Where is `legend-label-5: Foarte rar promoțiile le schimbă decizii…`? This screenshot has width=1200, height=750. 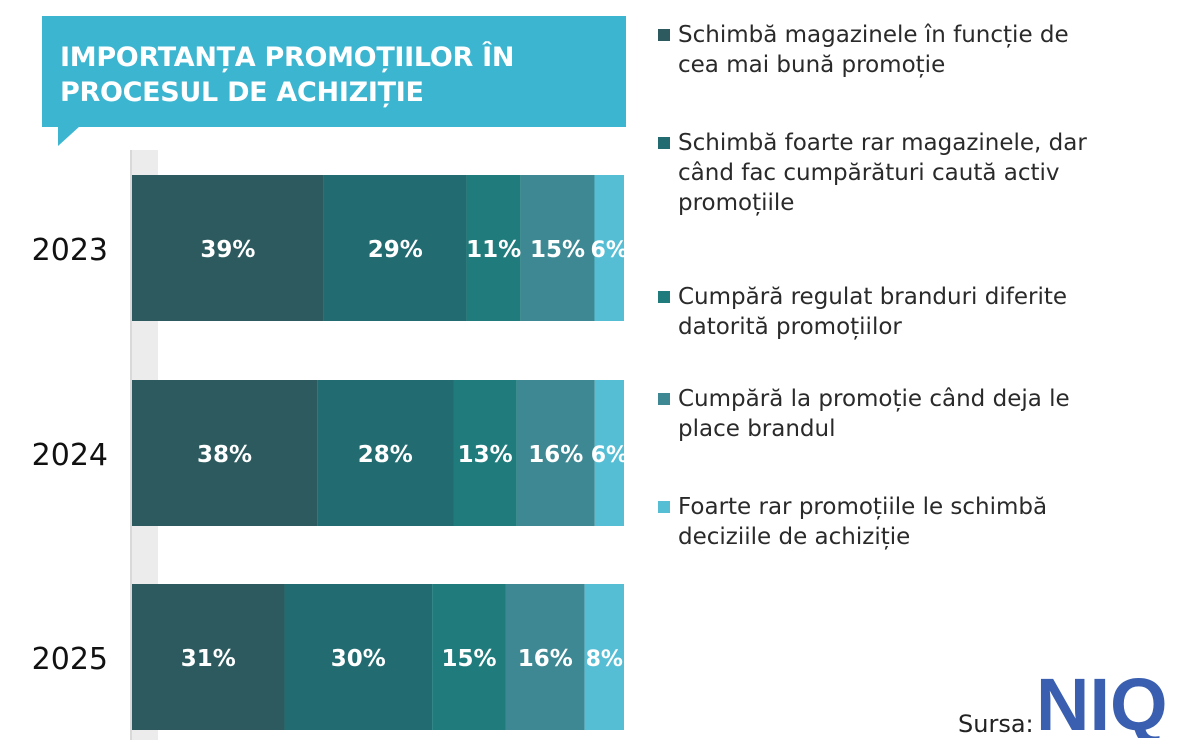
legend-label-5: Foarte rar promoțiile le schimbă decizii… is located at coordinates (863, 522).